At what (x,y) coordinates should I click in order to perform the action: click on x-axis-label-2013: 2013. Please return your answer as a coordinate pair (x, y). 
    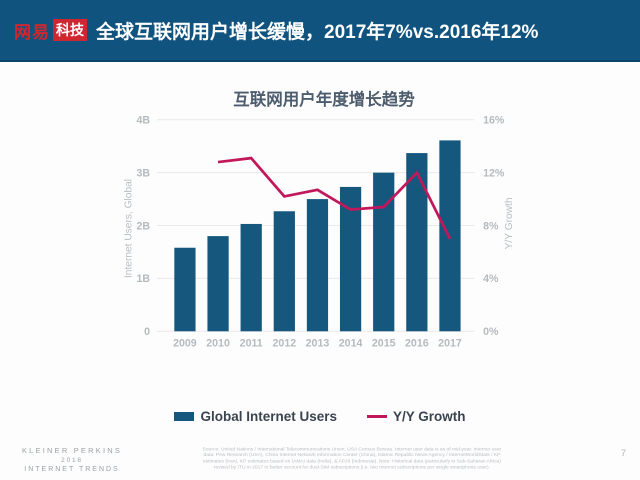
    Looking at the image, I should click on (318, 344).